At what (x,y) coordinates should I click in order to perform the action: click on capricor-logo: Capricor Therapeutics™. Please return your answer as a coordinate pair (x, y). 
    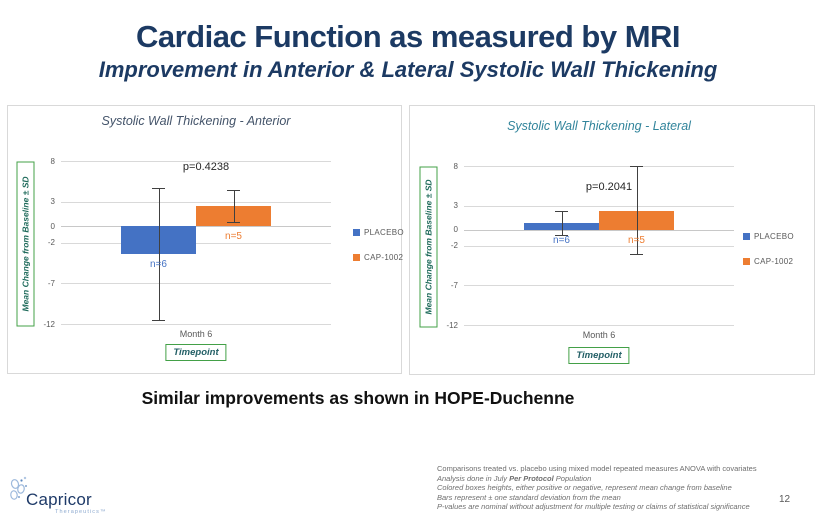
    Looking at the image, I should click on (71, 501).